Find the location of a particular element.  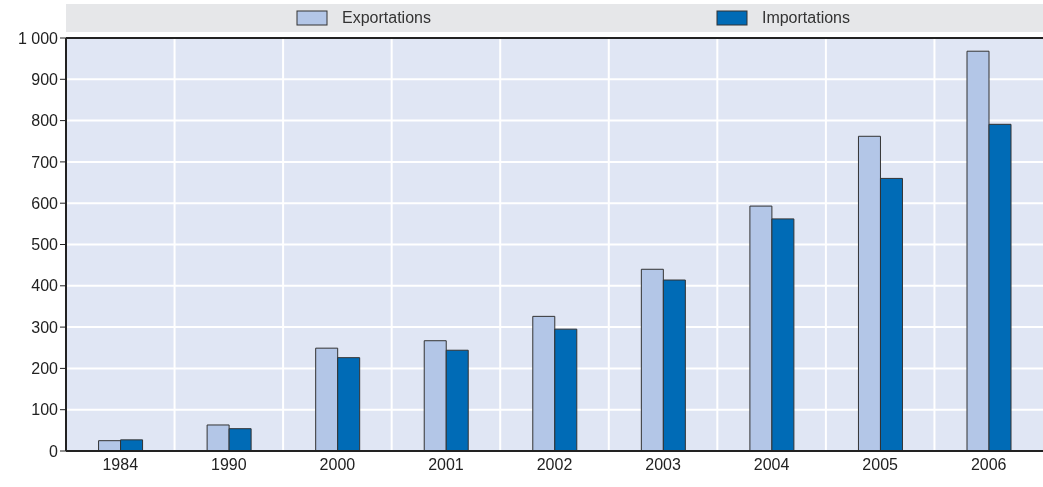

y-tick-label: 0 is located at coordinates (54, 451).